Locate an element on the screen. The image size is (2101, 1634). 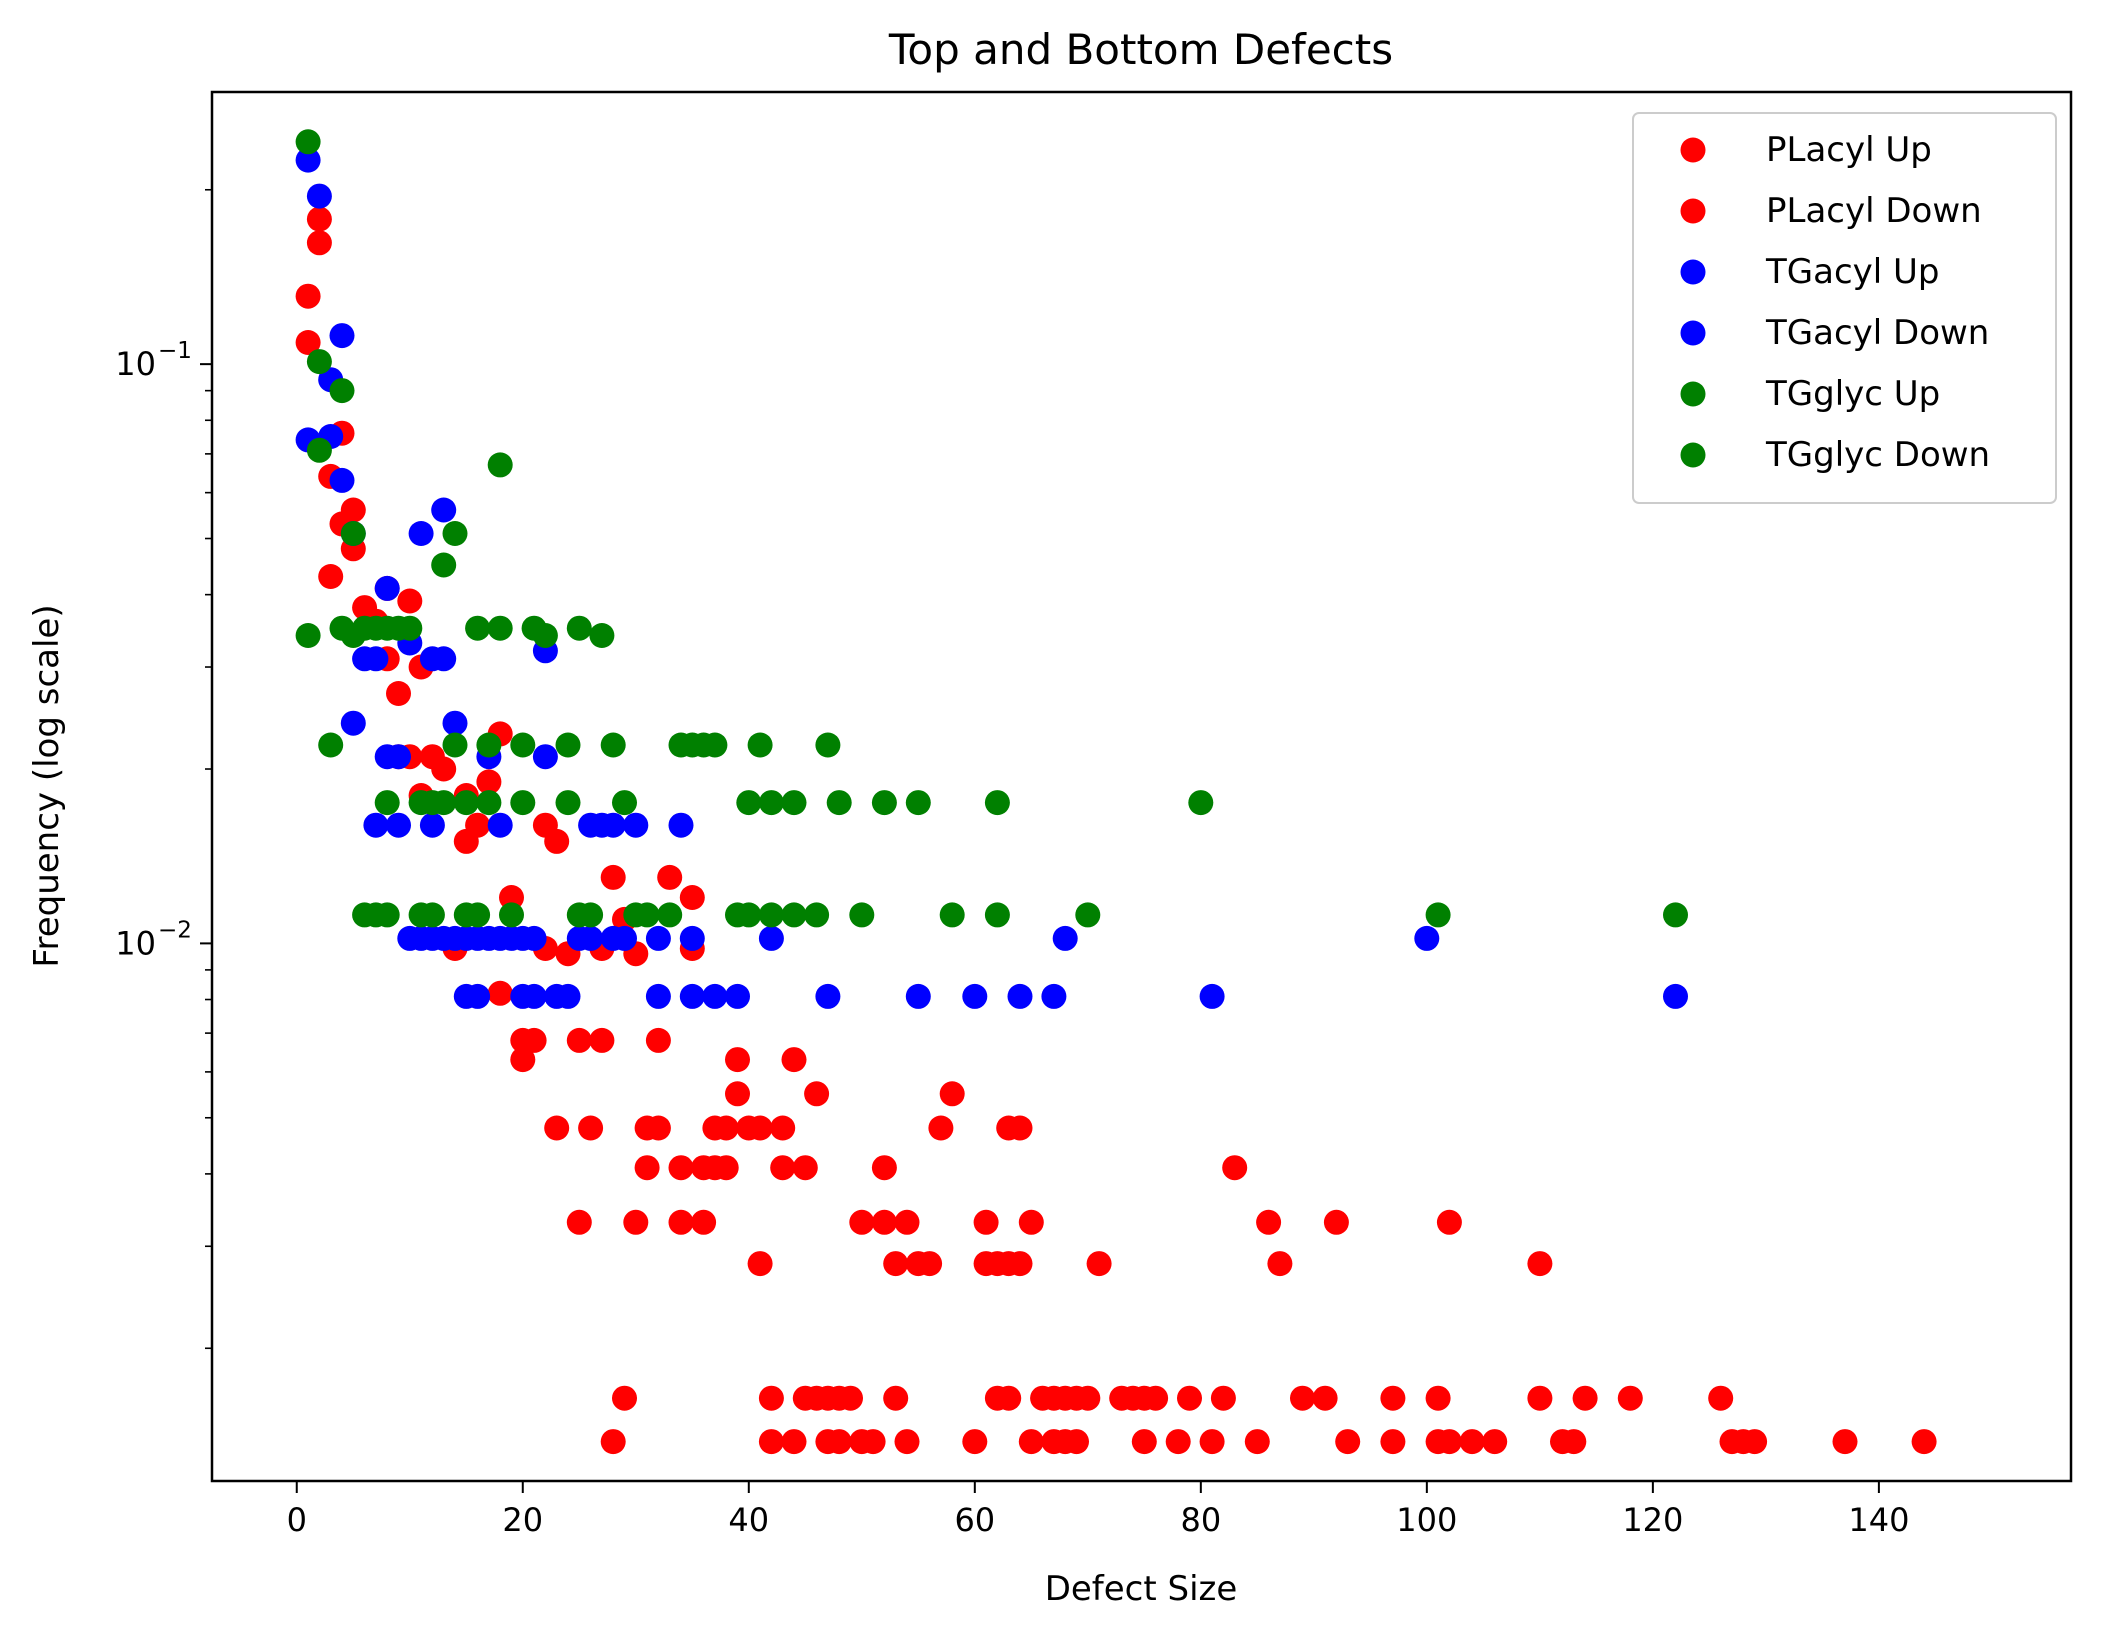
x-tick-label: 60 is located at coordinates (974, 1520).